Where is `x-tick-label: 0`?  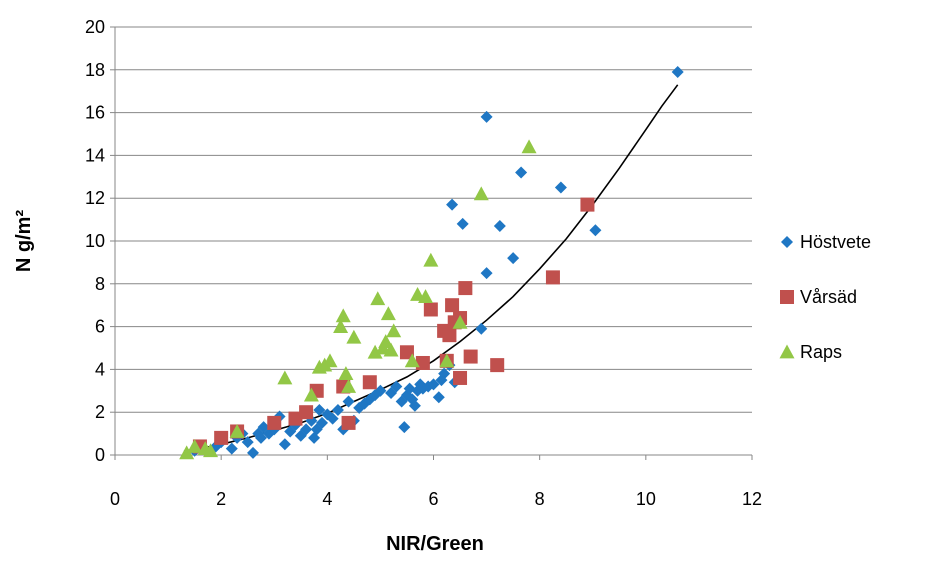
x-tick-label: 0 is located at coordinates (115, 499).